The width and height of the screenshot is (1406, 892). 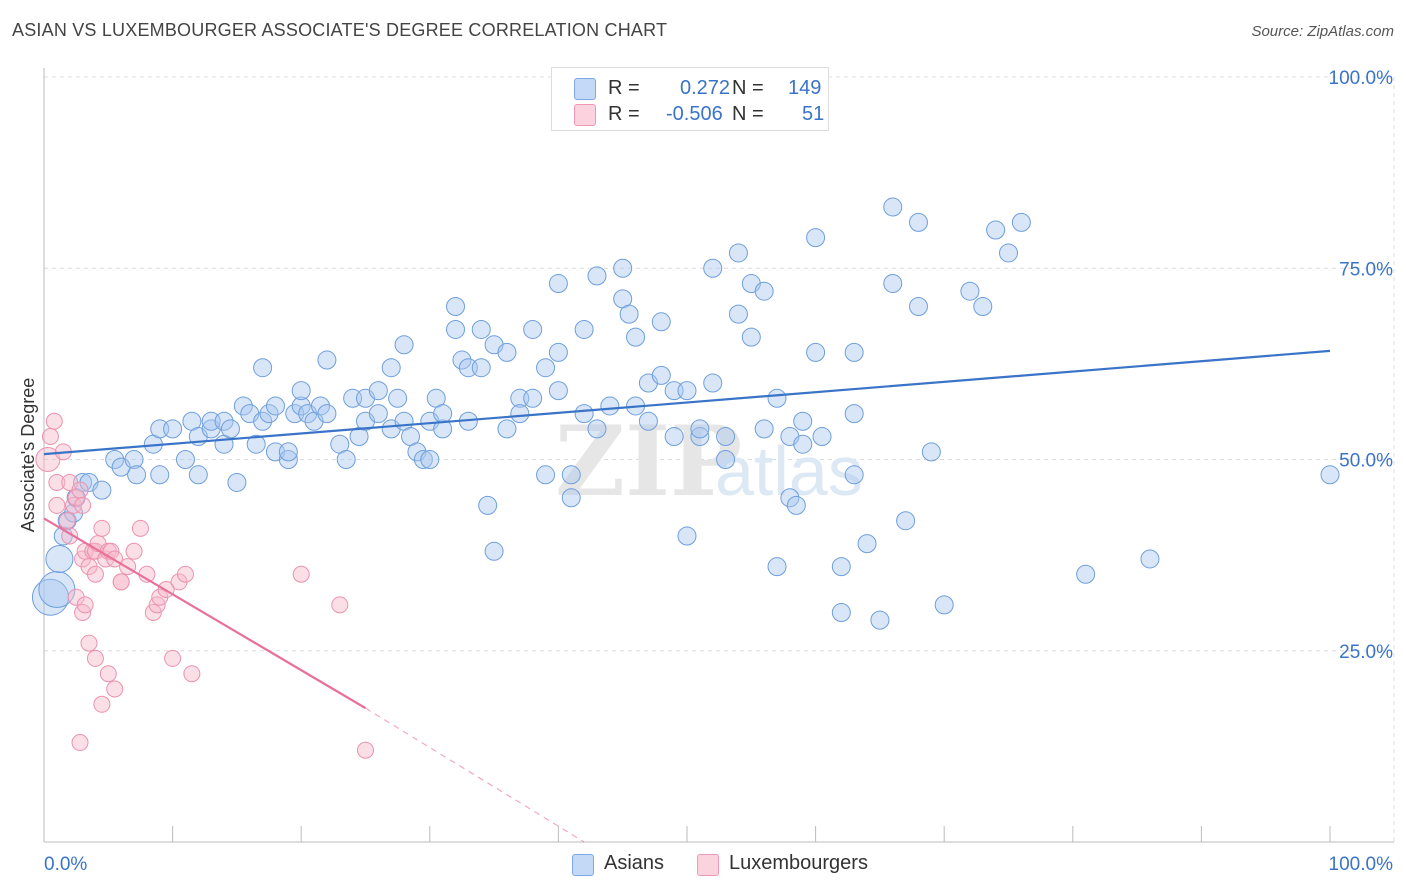 I want to click on legend-n-value: 51, so click(x=813, y=114).